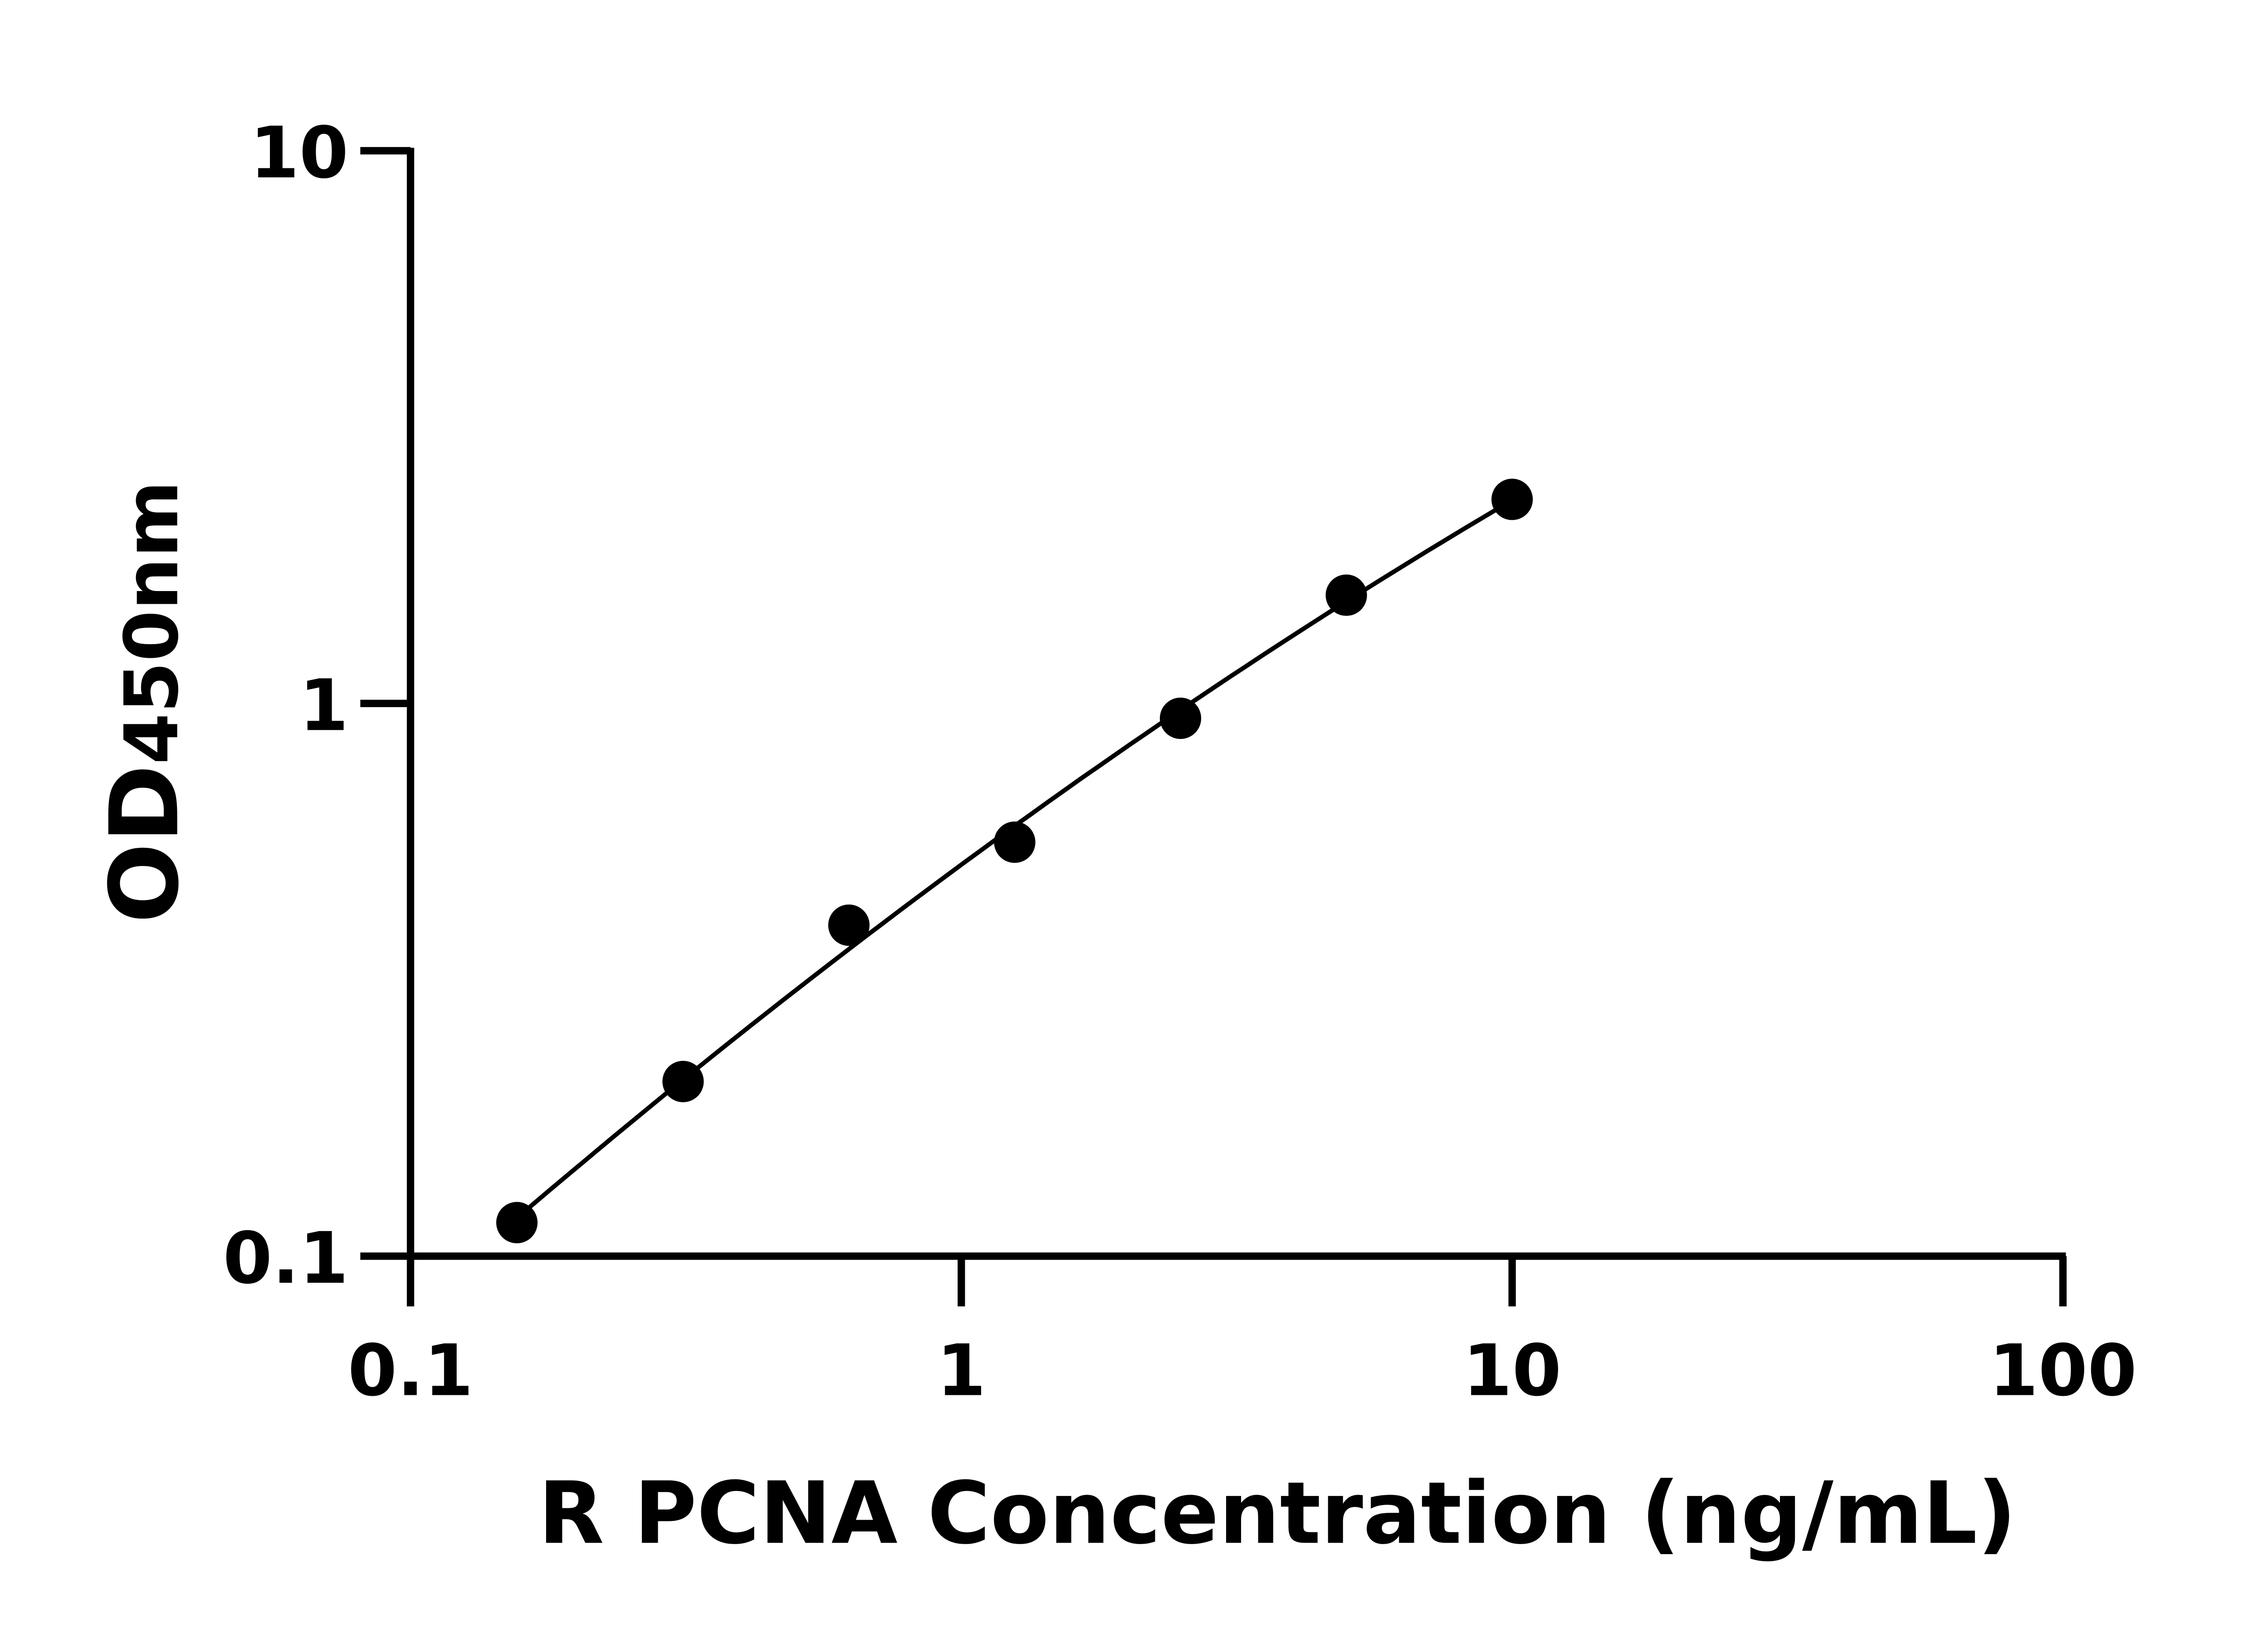 The image size is (2268, 1633). Describe the element at coordinates (152, 623) in the screenshot. I see `y-axis-title-sub: 450nm` at that location.